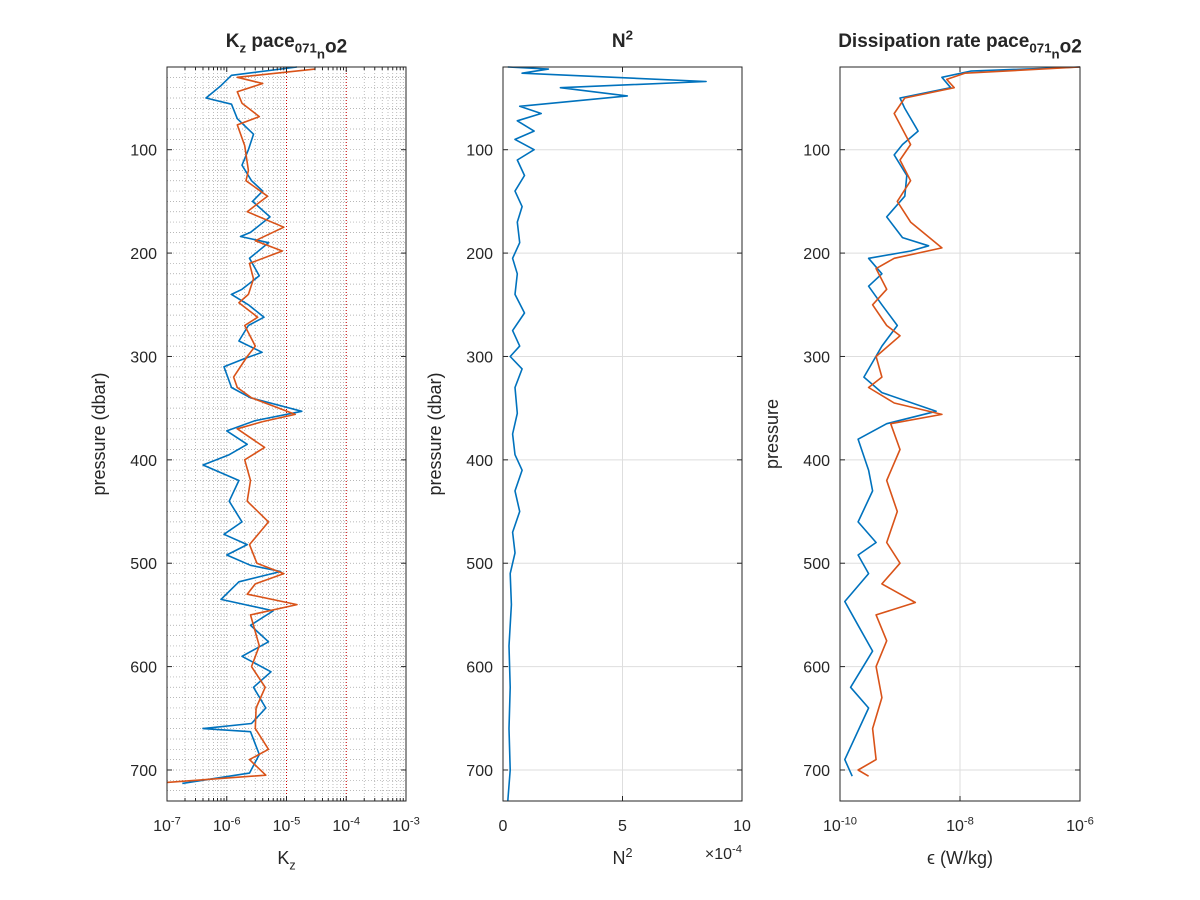  What do you see at coordinates (286, 46) in the screenshot?
I see `panel-title: Kz pace071no2` at bounding box center [286, 46].